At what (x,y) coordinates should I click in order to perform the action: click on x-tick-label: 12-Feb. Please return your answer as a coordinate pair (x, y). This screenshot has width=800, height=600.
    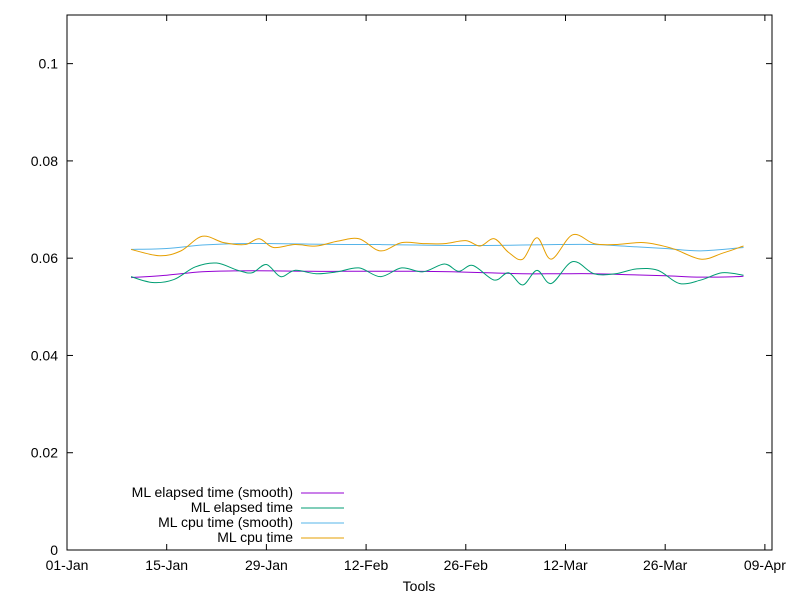
    Looking at the image, I should click on (366, 565).